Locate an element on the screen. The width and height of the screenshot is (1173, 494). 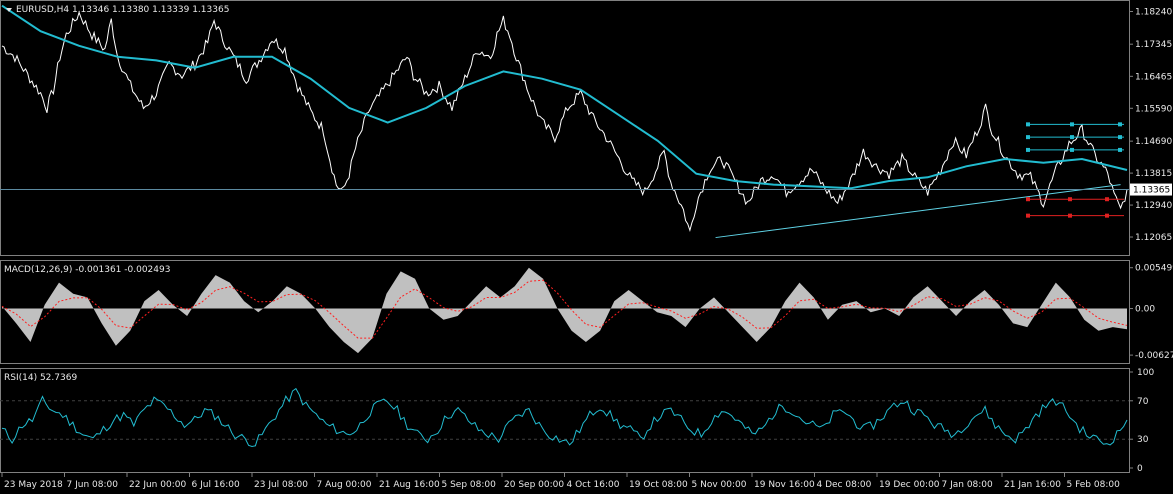
x-tick-label: 5 Nov 00:00 is located at coordinates (719, 485).